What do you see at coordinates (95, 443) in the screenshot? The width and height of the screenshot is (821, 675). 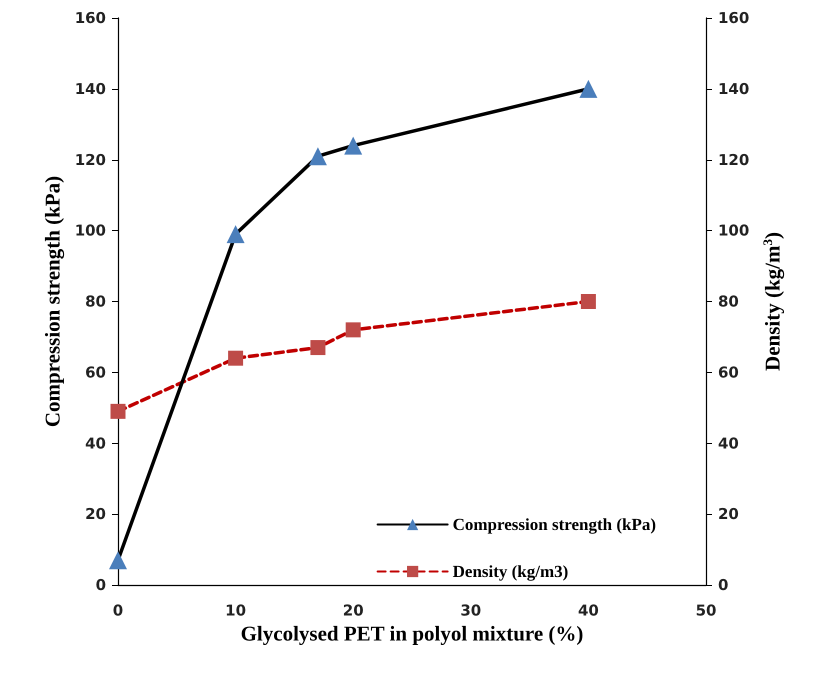 I see `y-tick-label: 40` at bounding box center [95, 443].